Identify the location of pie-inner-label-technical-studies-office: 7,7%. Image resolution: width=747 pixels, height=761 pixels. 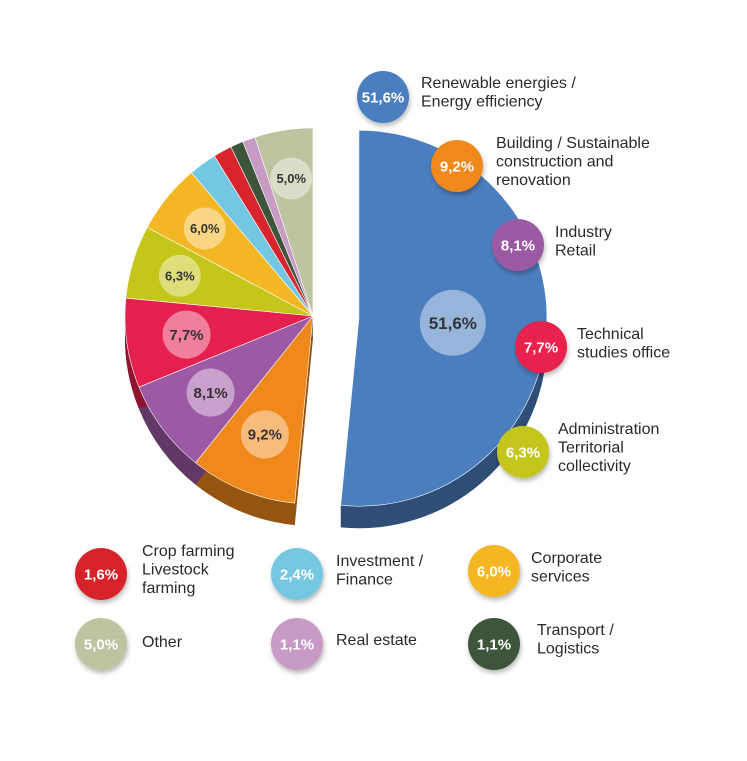
(186, 335).